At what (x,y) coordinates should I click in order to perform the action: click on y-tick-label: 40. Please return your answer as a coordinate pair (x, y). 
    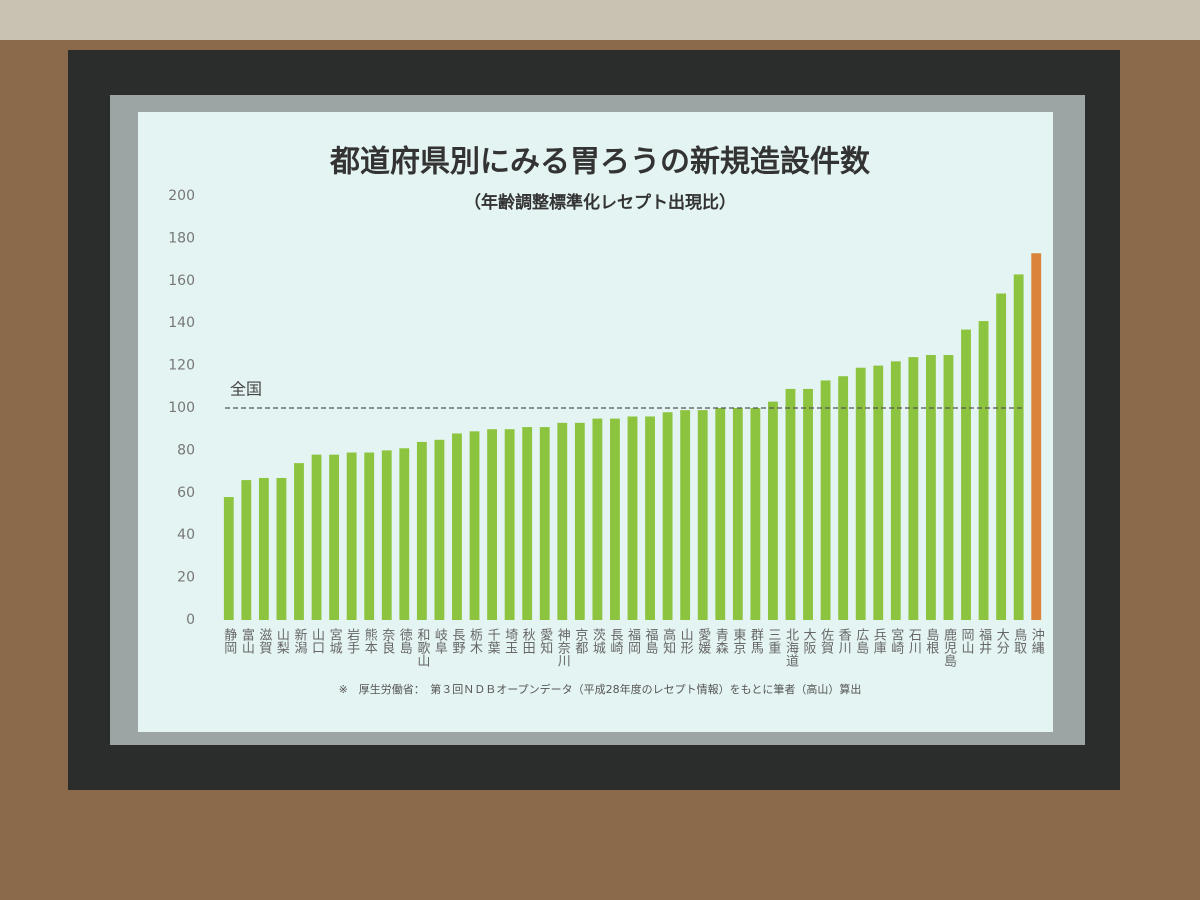
    Looking at the image, I should click on (186, 535).